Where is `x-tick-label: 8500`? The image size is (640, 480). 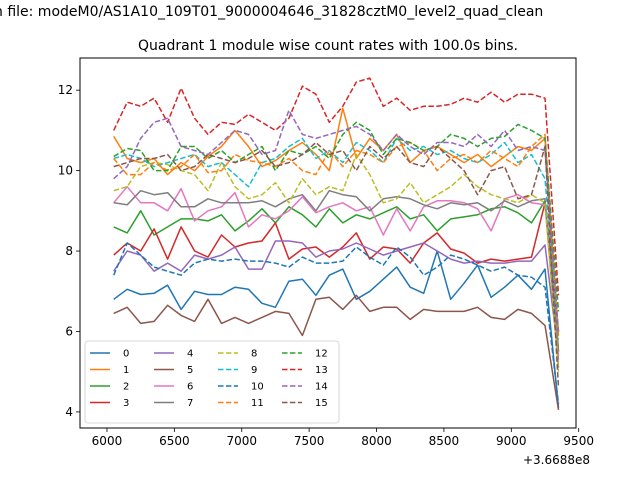 x-tick-label: 8500 is located at coordinates (444, 441).